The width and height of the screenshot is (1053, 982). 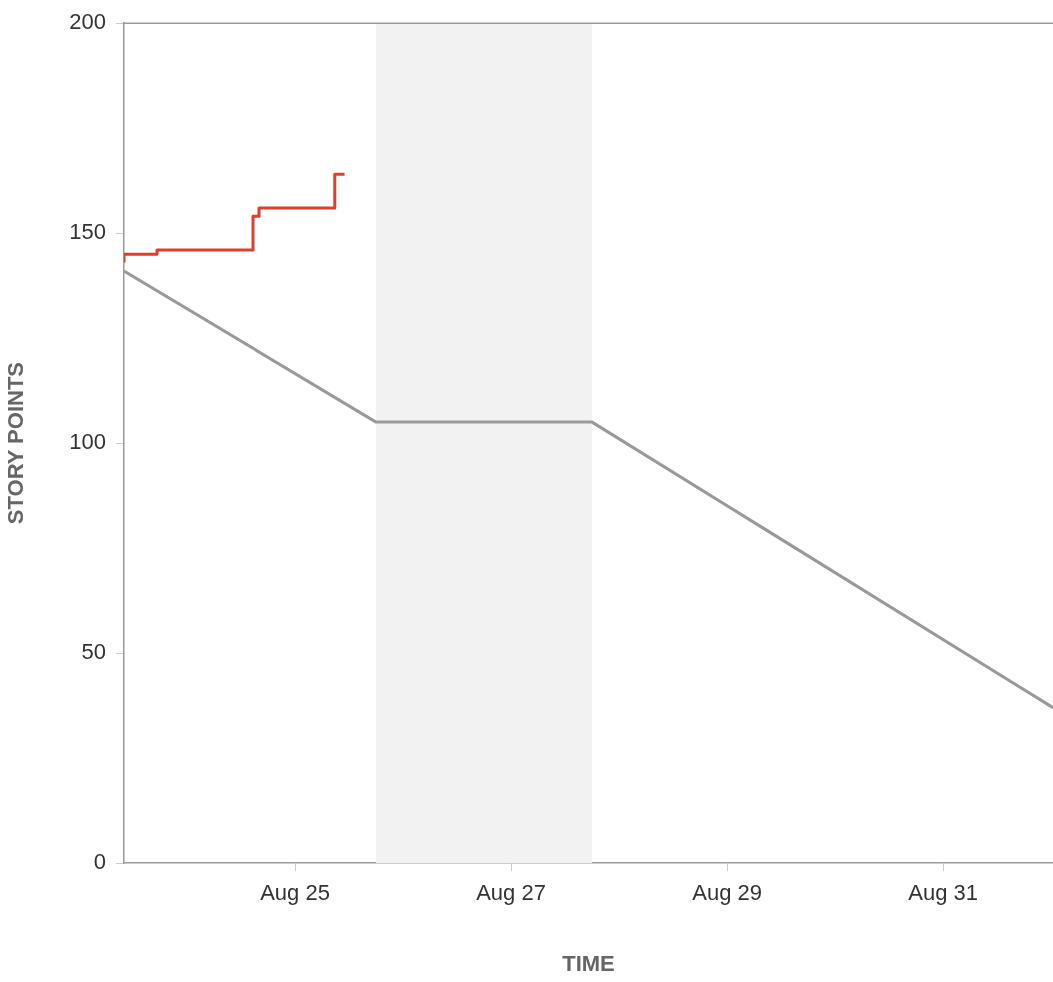 I want to click on y-axis-title: STORY POINTS, so click(x=16, y=443).